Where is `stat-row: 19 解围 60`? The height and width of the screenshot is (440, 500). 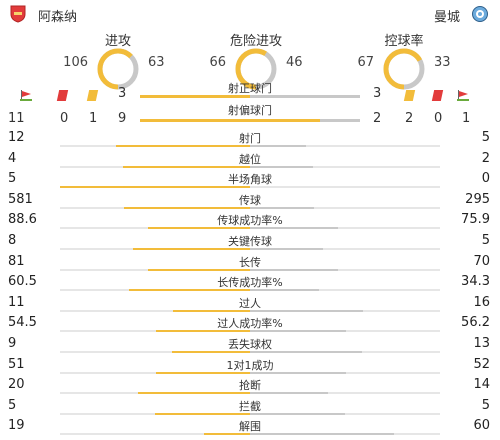 stat-row: 19 解围 60 is located at coordinates (250, 426).